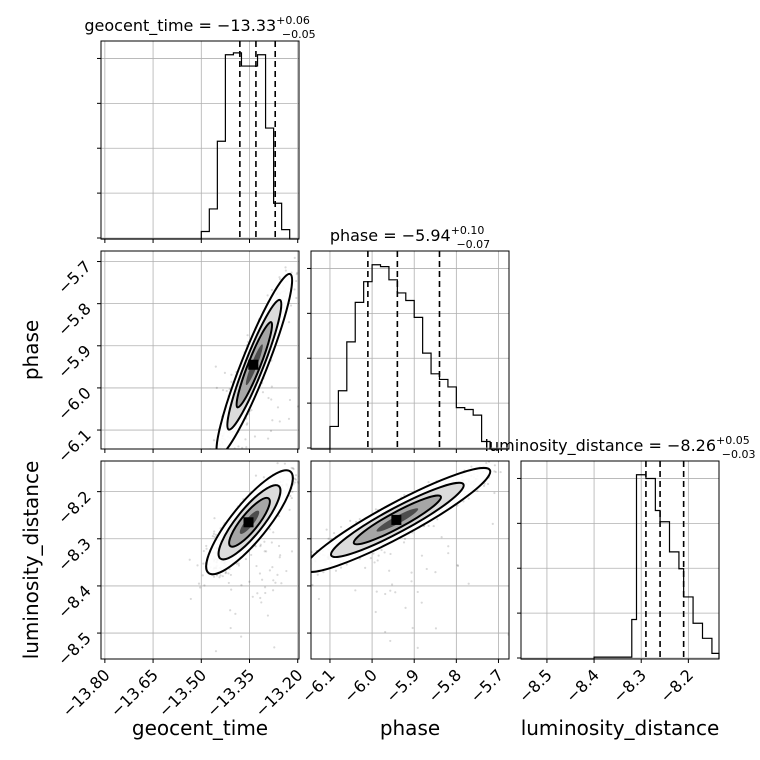  What do you see at coordinates (253, 364) in the screenshot?
I see `density-peak` at bounding box center [253, 364].